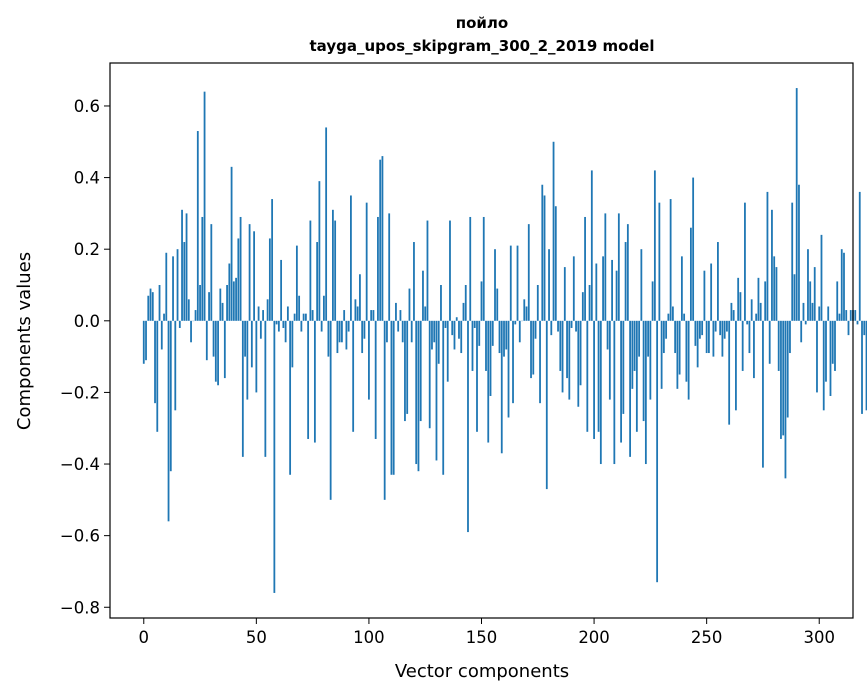 Image resolution: width=867 pixels, height=696 pixels. What do you see at coordinates (80, 464) in the screenshot?
I see `y-tick-label: −0.4` at bounding box center [80, 464].